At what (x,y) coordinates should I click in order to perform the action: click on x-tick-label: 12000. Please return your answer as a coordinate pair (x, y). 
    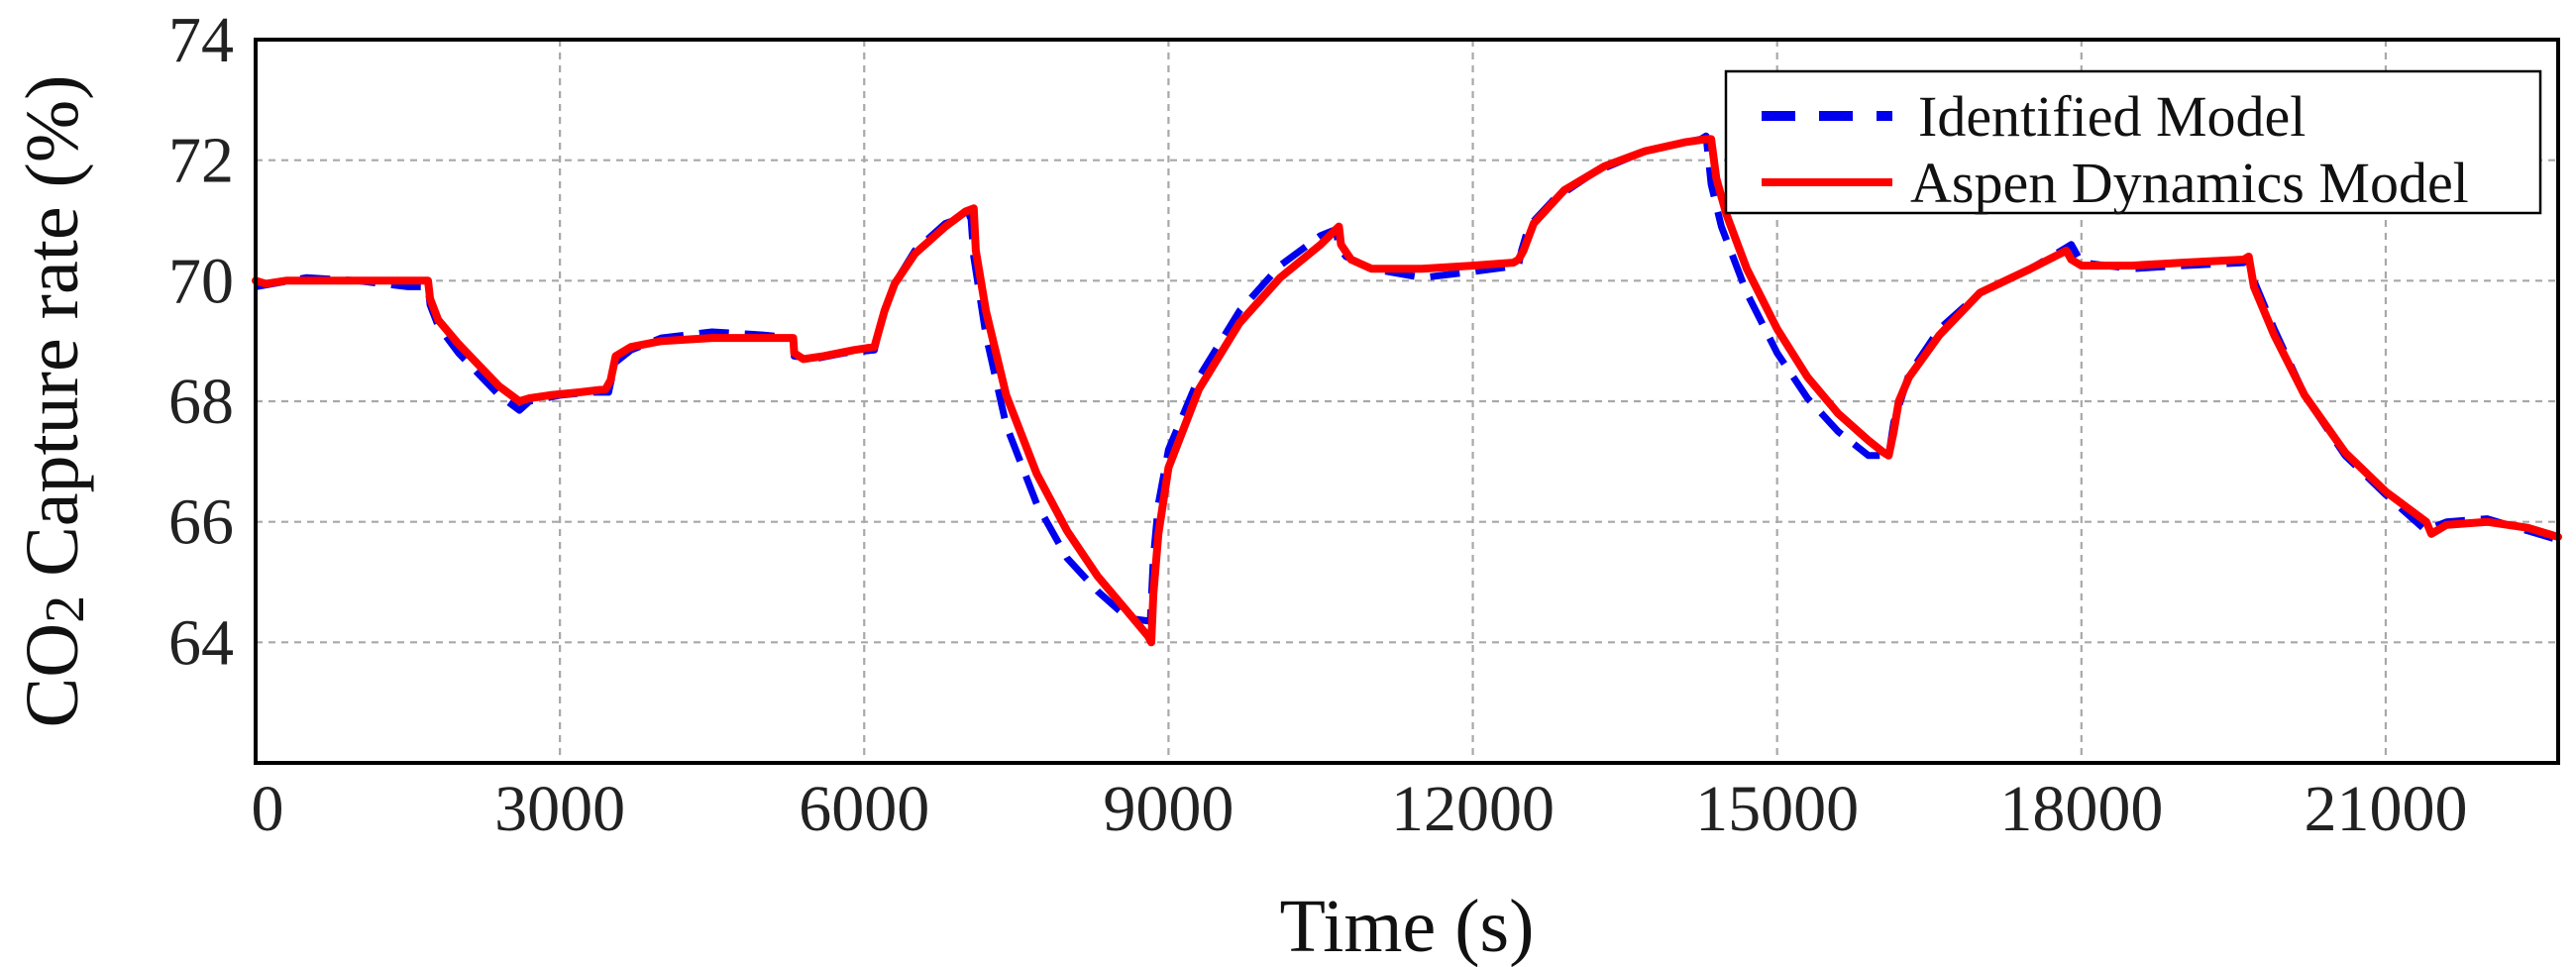
    Looking at the image, I should click on (1473, 809).